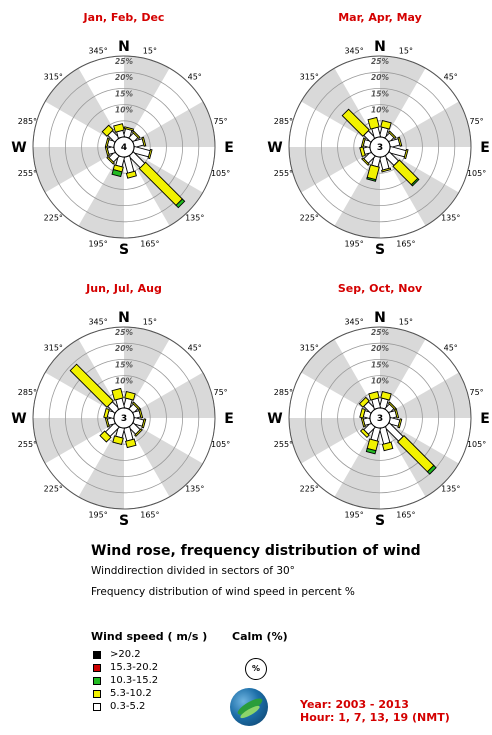 Image resolution: width=492 pixels, height=735 pixels. What do you see at coordinates (195, 76) in the screenshot?
I see `degree-label: 45°` at bounding box center [195, 76].